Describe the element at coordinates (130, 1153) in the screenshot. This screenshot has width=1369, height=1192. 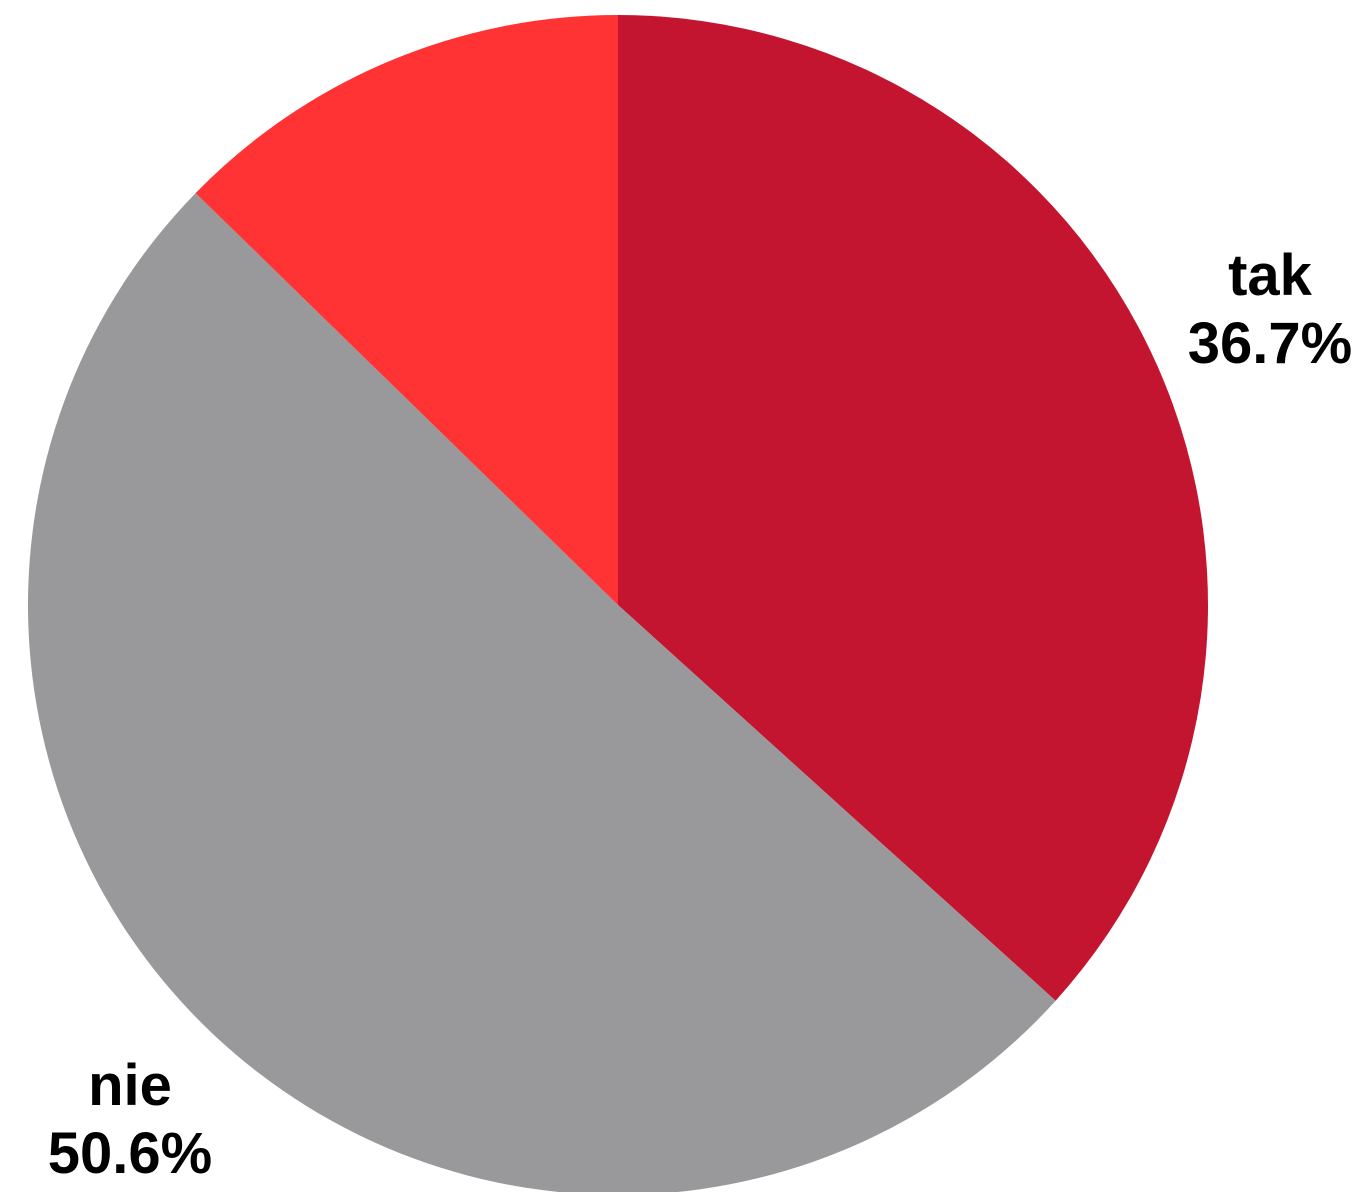
I see `slice-label-nie-value: 50.6%` at that location.